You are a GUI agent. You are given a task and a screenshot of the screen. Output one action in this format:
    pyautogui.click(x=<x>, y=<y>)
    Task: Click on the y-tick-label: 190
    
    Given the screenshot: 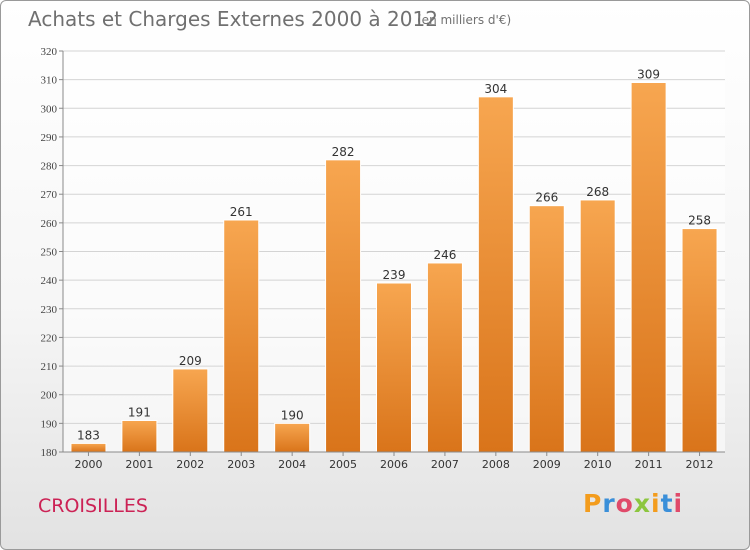 What is the action you would take?
    pyautogui.click(x=49, y=424)
    